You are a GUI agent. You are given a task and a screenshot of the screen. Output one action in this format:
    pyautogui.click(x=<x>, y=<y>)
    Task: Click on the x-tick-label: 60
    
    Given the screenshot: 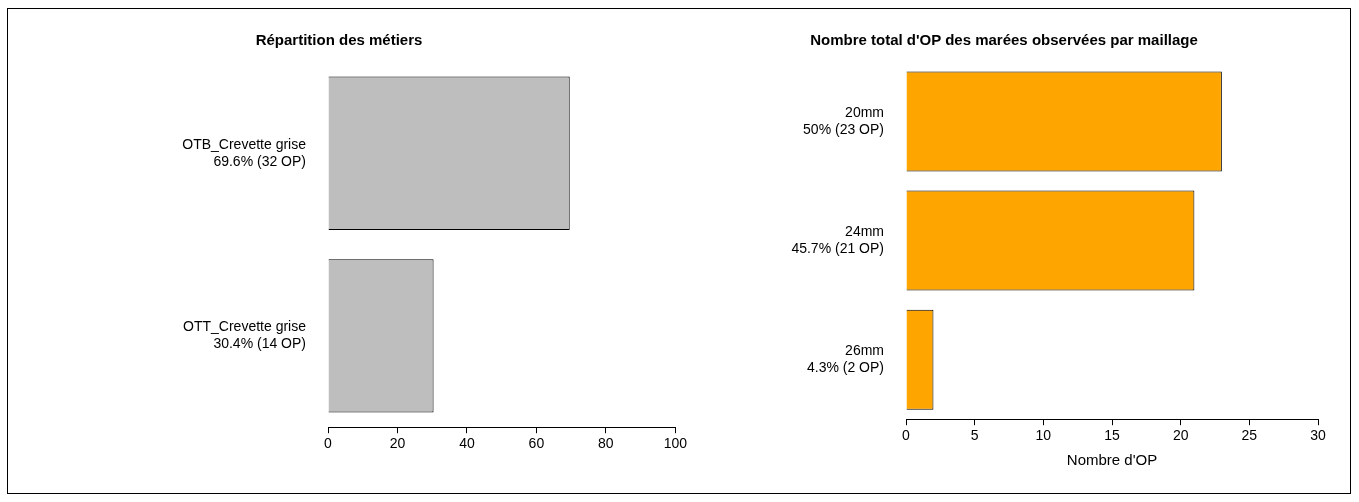 What is the action you would take?
    pyautogui.click(x=536, y=443)
    